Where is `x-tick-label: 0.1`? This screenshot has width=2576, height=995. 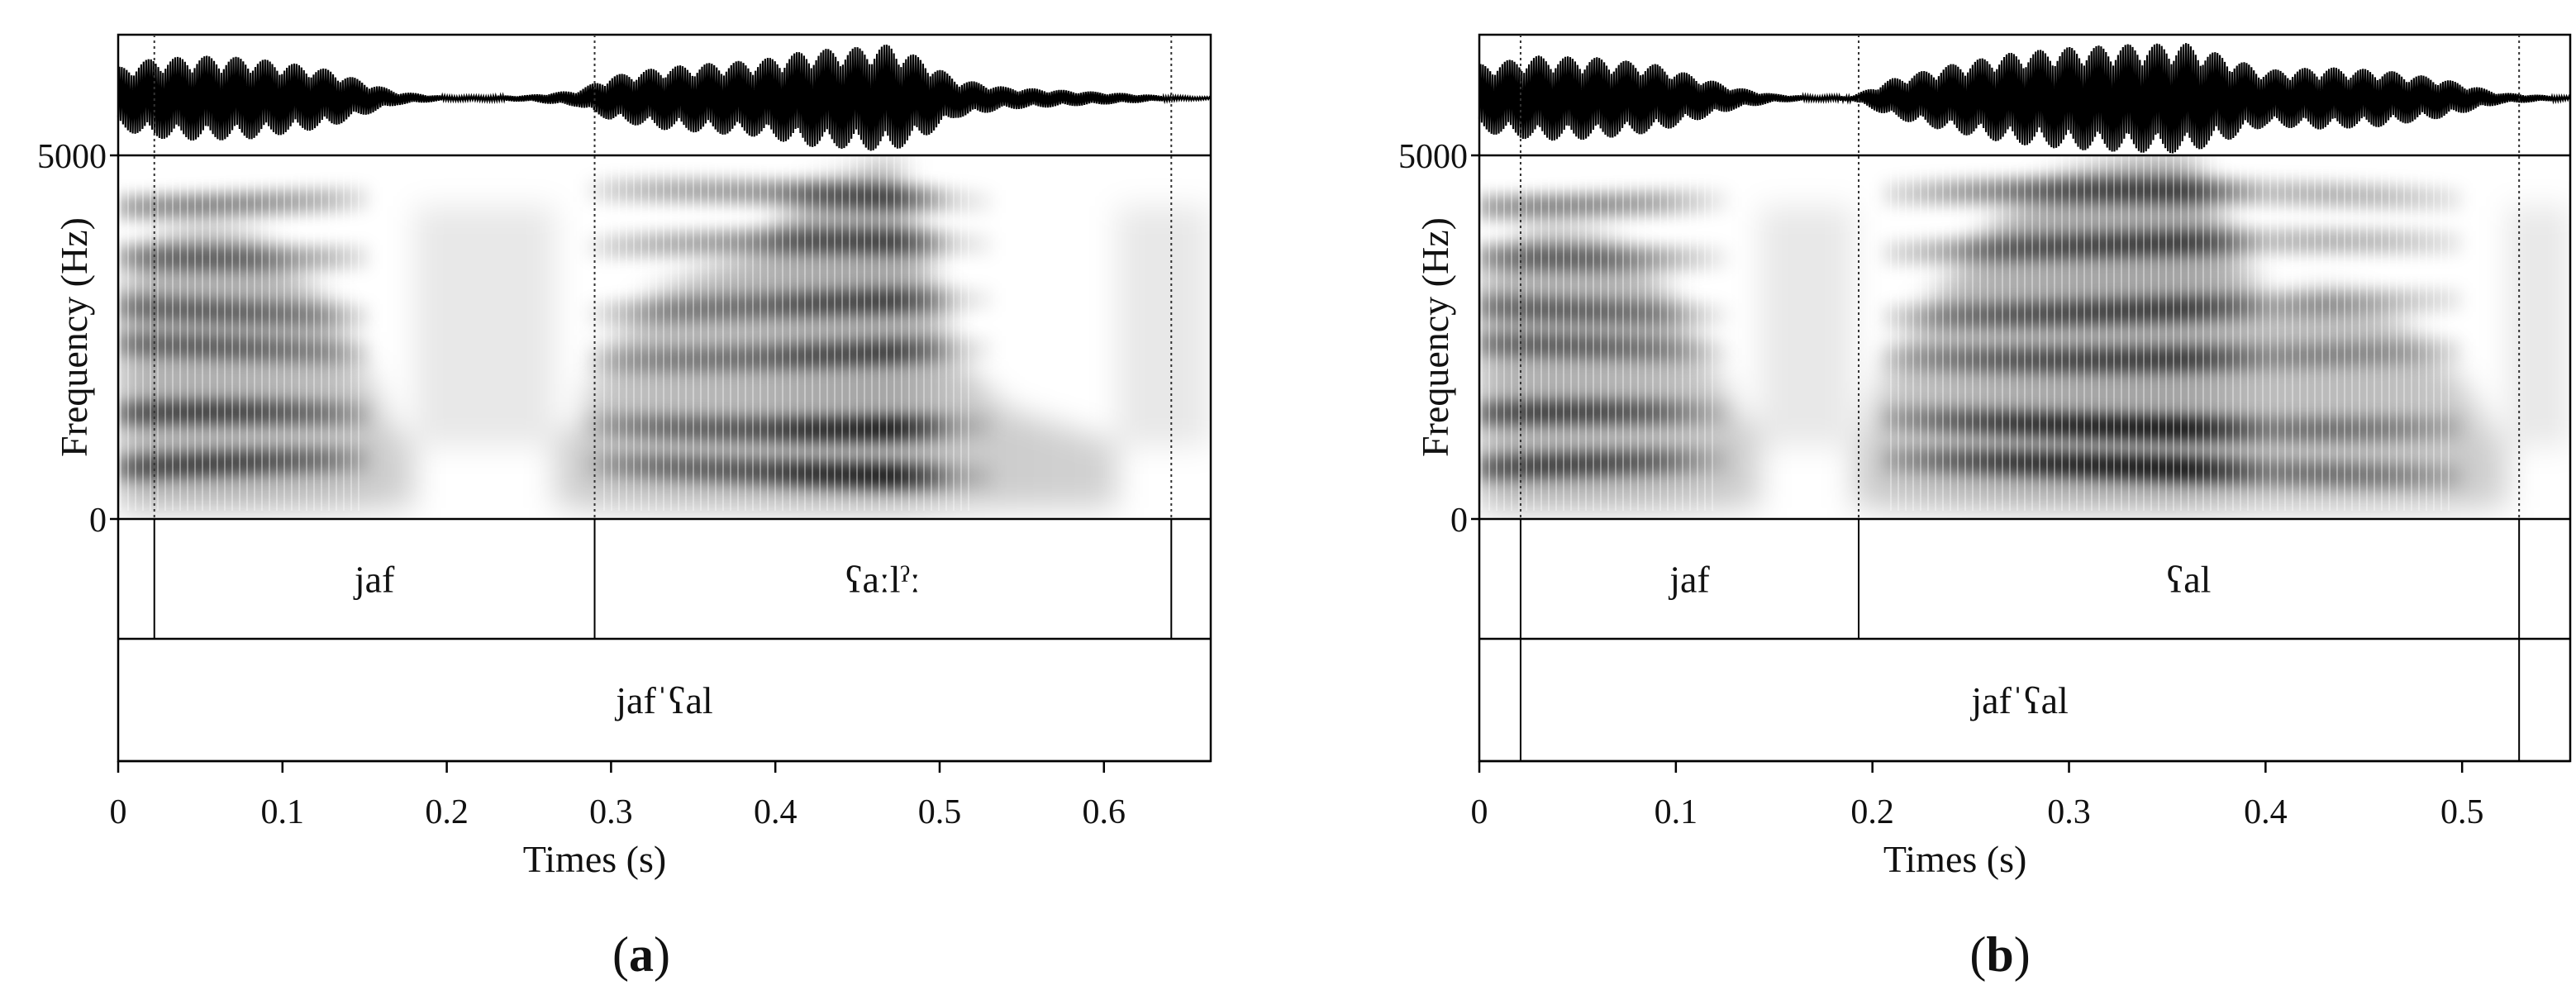
x-tick-label: 0.1 is located at coordinates (283, 812).